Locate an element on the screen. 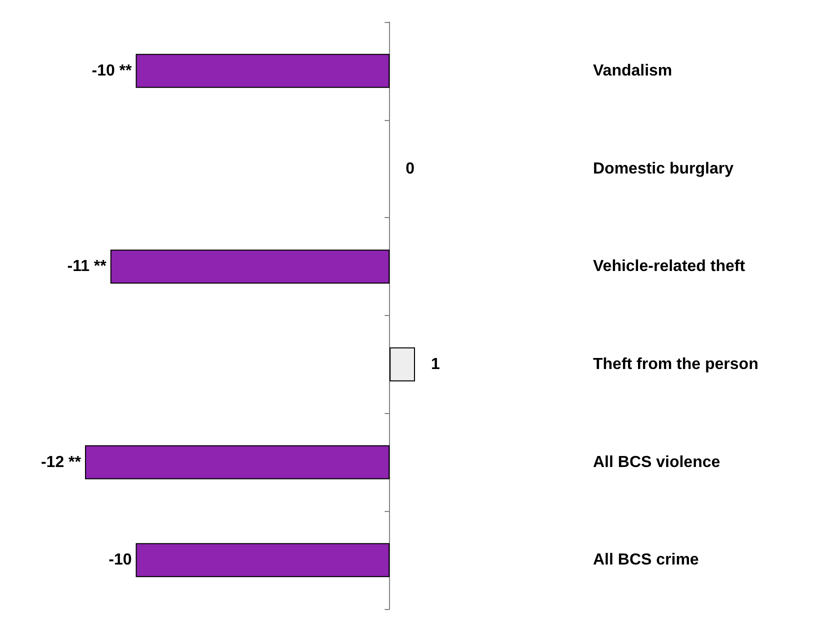 The image size is (836, 619). y-tick-label: All BCS crime is located at coordinates (646, 560).